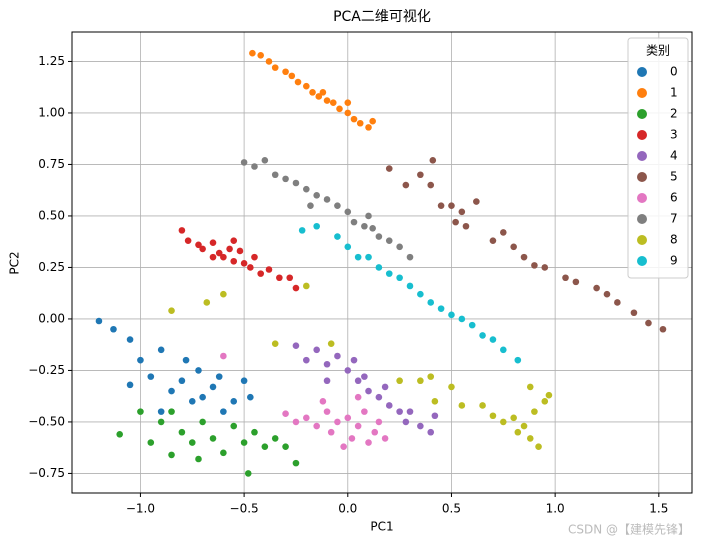  What do you see at coordinates (674, 72) in the screenshot?
I see `legend-label: 0` at bounding box center [674, 72].